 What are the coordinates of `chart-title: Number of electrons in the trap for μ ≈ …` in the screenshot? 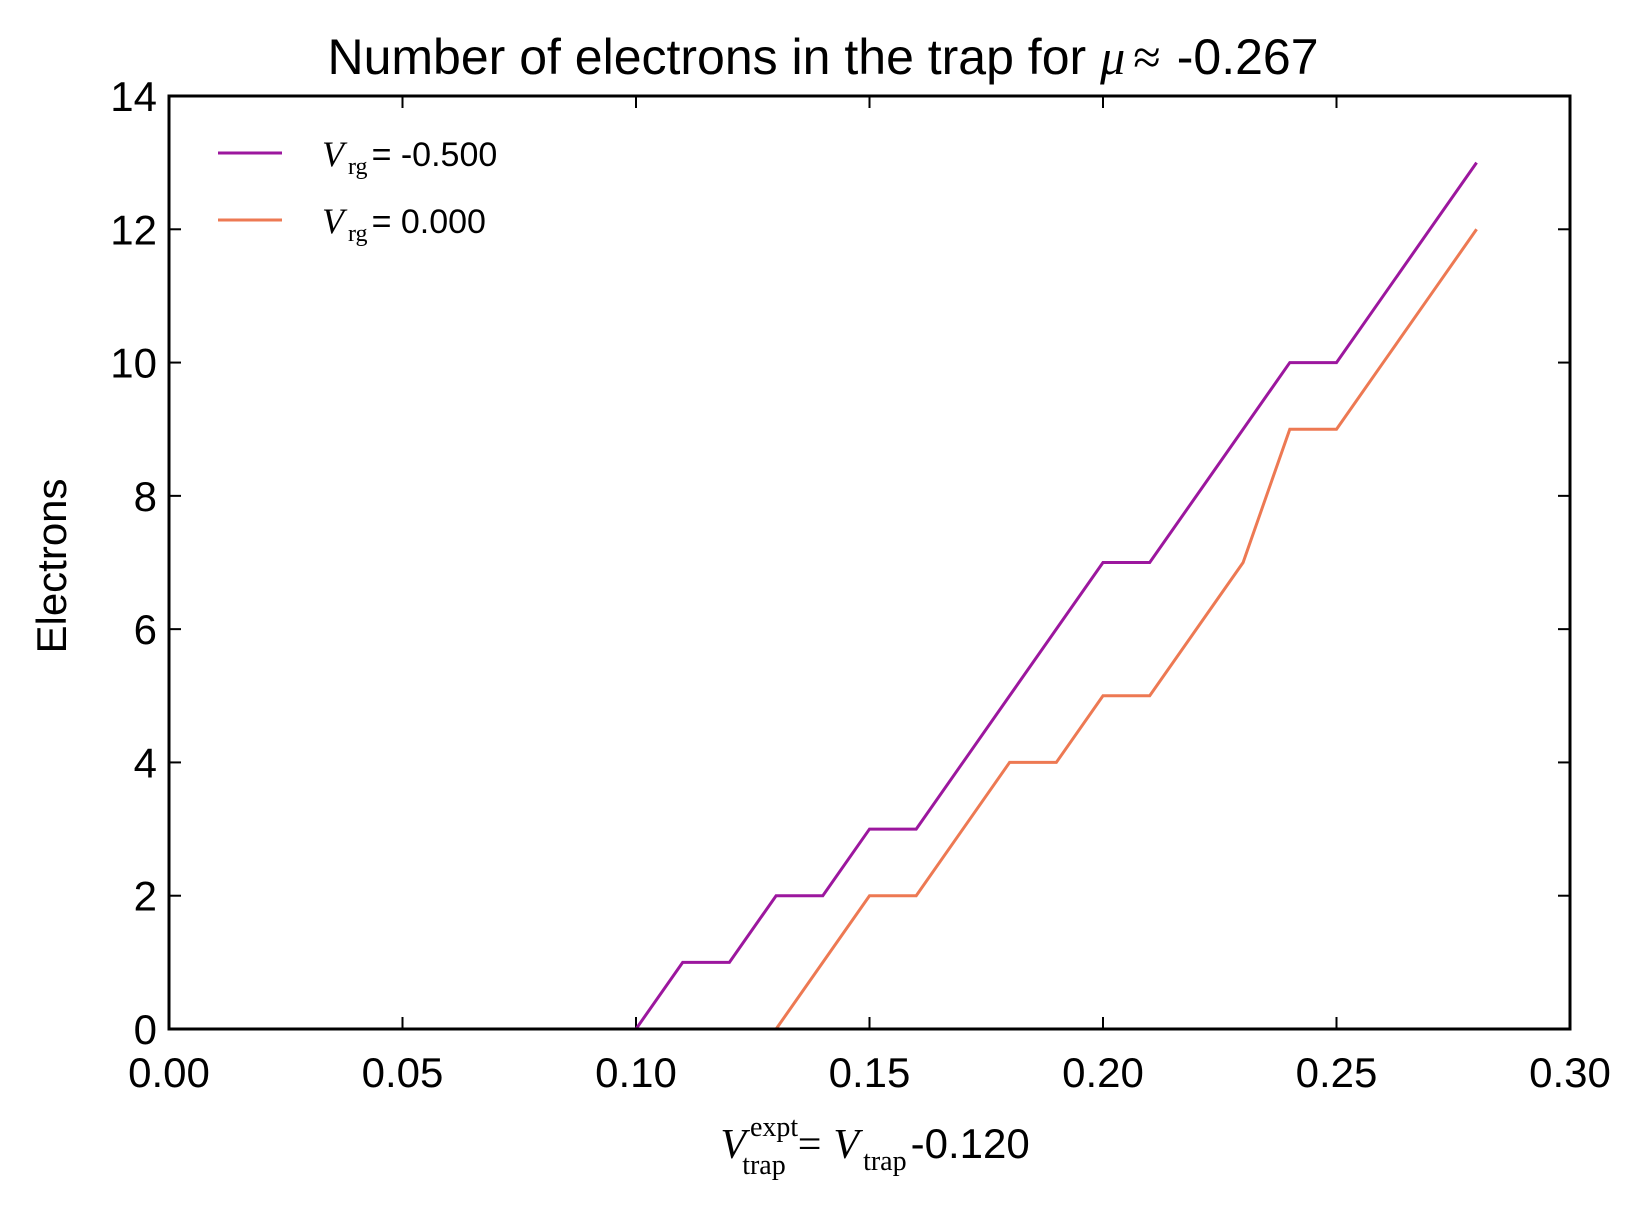 It's located at (822, 57).